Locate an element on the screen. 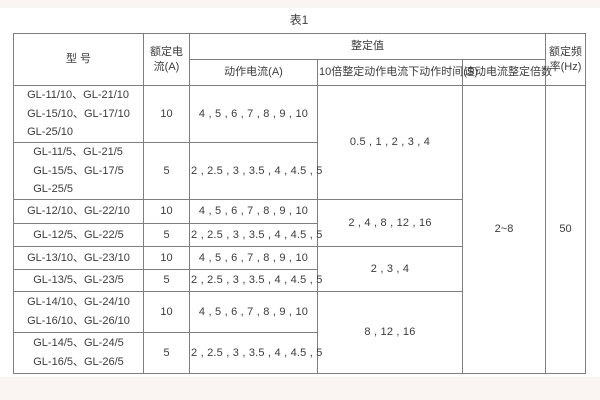 This screenshot has width=600, height=400. header-setting-value: 整定值 is located at coordinates (367, 46).